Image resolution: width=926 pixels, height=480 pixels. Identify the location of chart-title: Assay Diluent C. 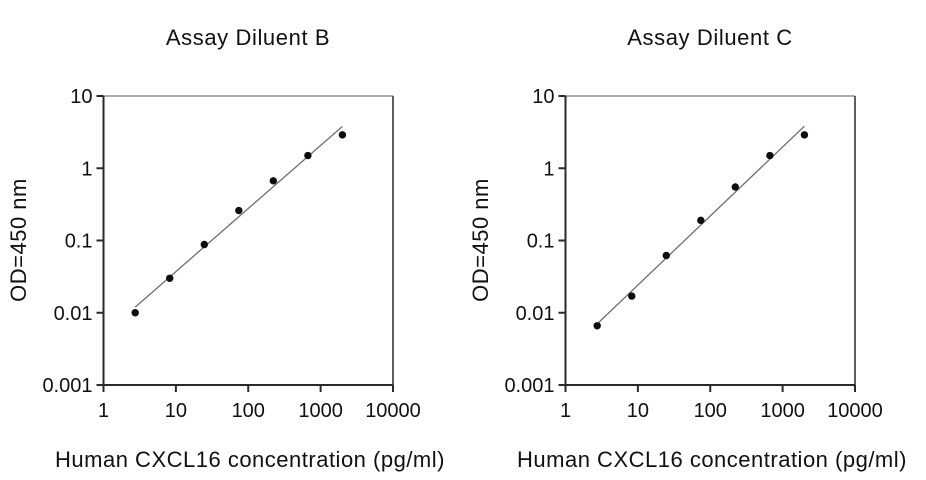
(710, 37).